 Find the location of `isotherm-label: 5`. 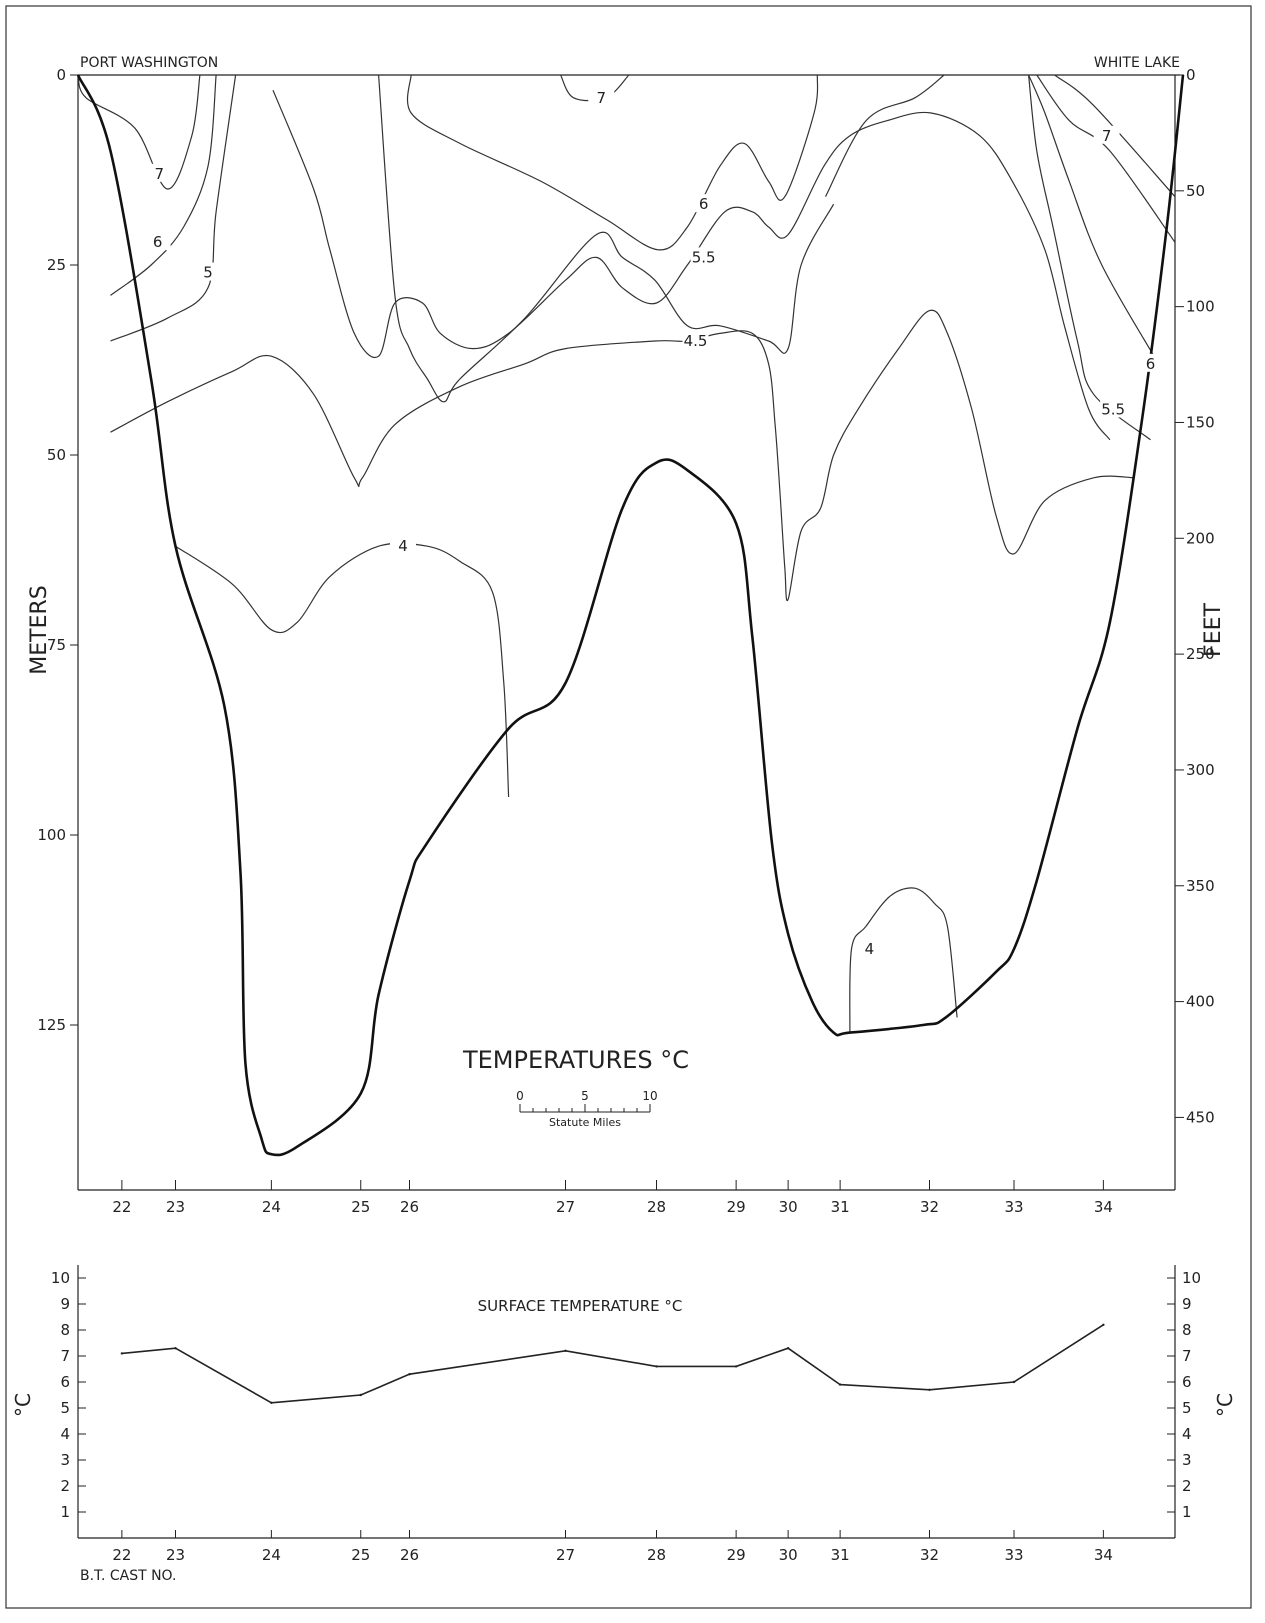

isotherm-label: 5 is located at coordinates (208, 273).